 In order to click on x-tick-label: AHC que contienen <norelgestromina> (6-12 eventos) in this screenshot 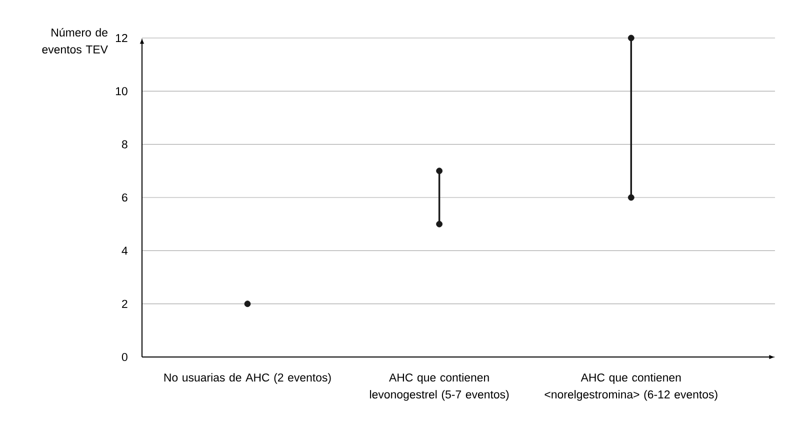, I will do `click(631, 387)`.